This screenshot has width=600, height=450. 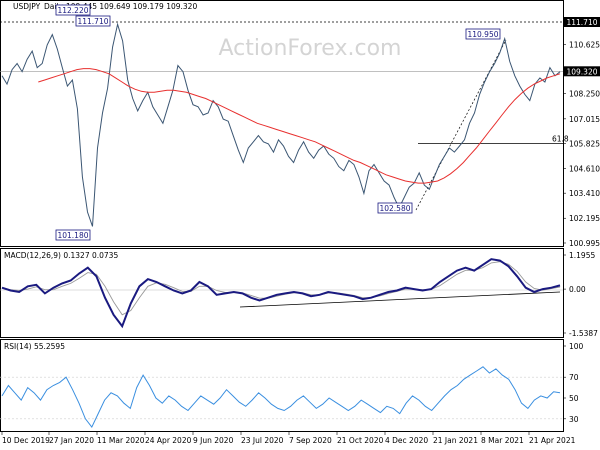 I want to click on x-tick-label: 9 Jun 2020, so click(x=213, y=440).